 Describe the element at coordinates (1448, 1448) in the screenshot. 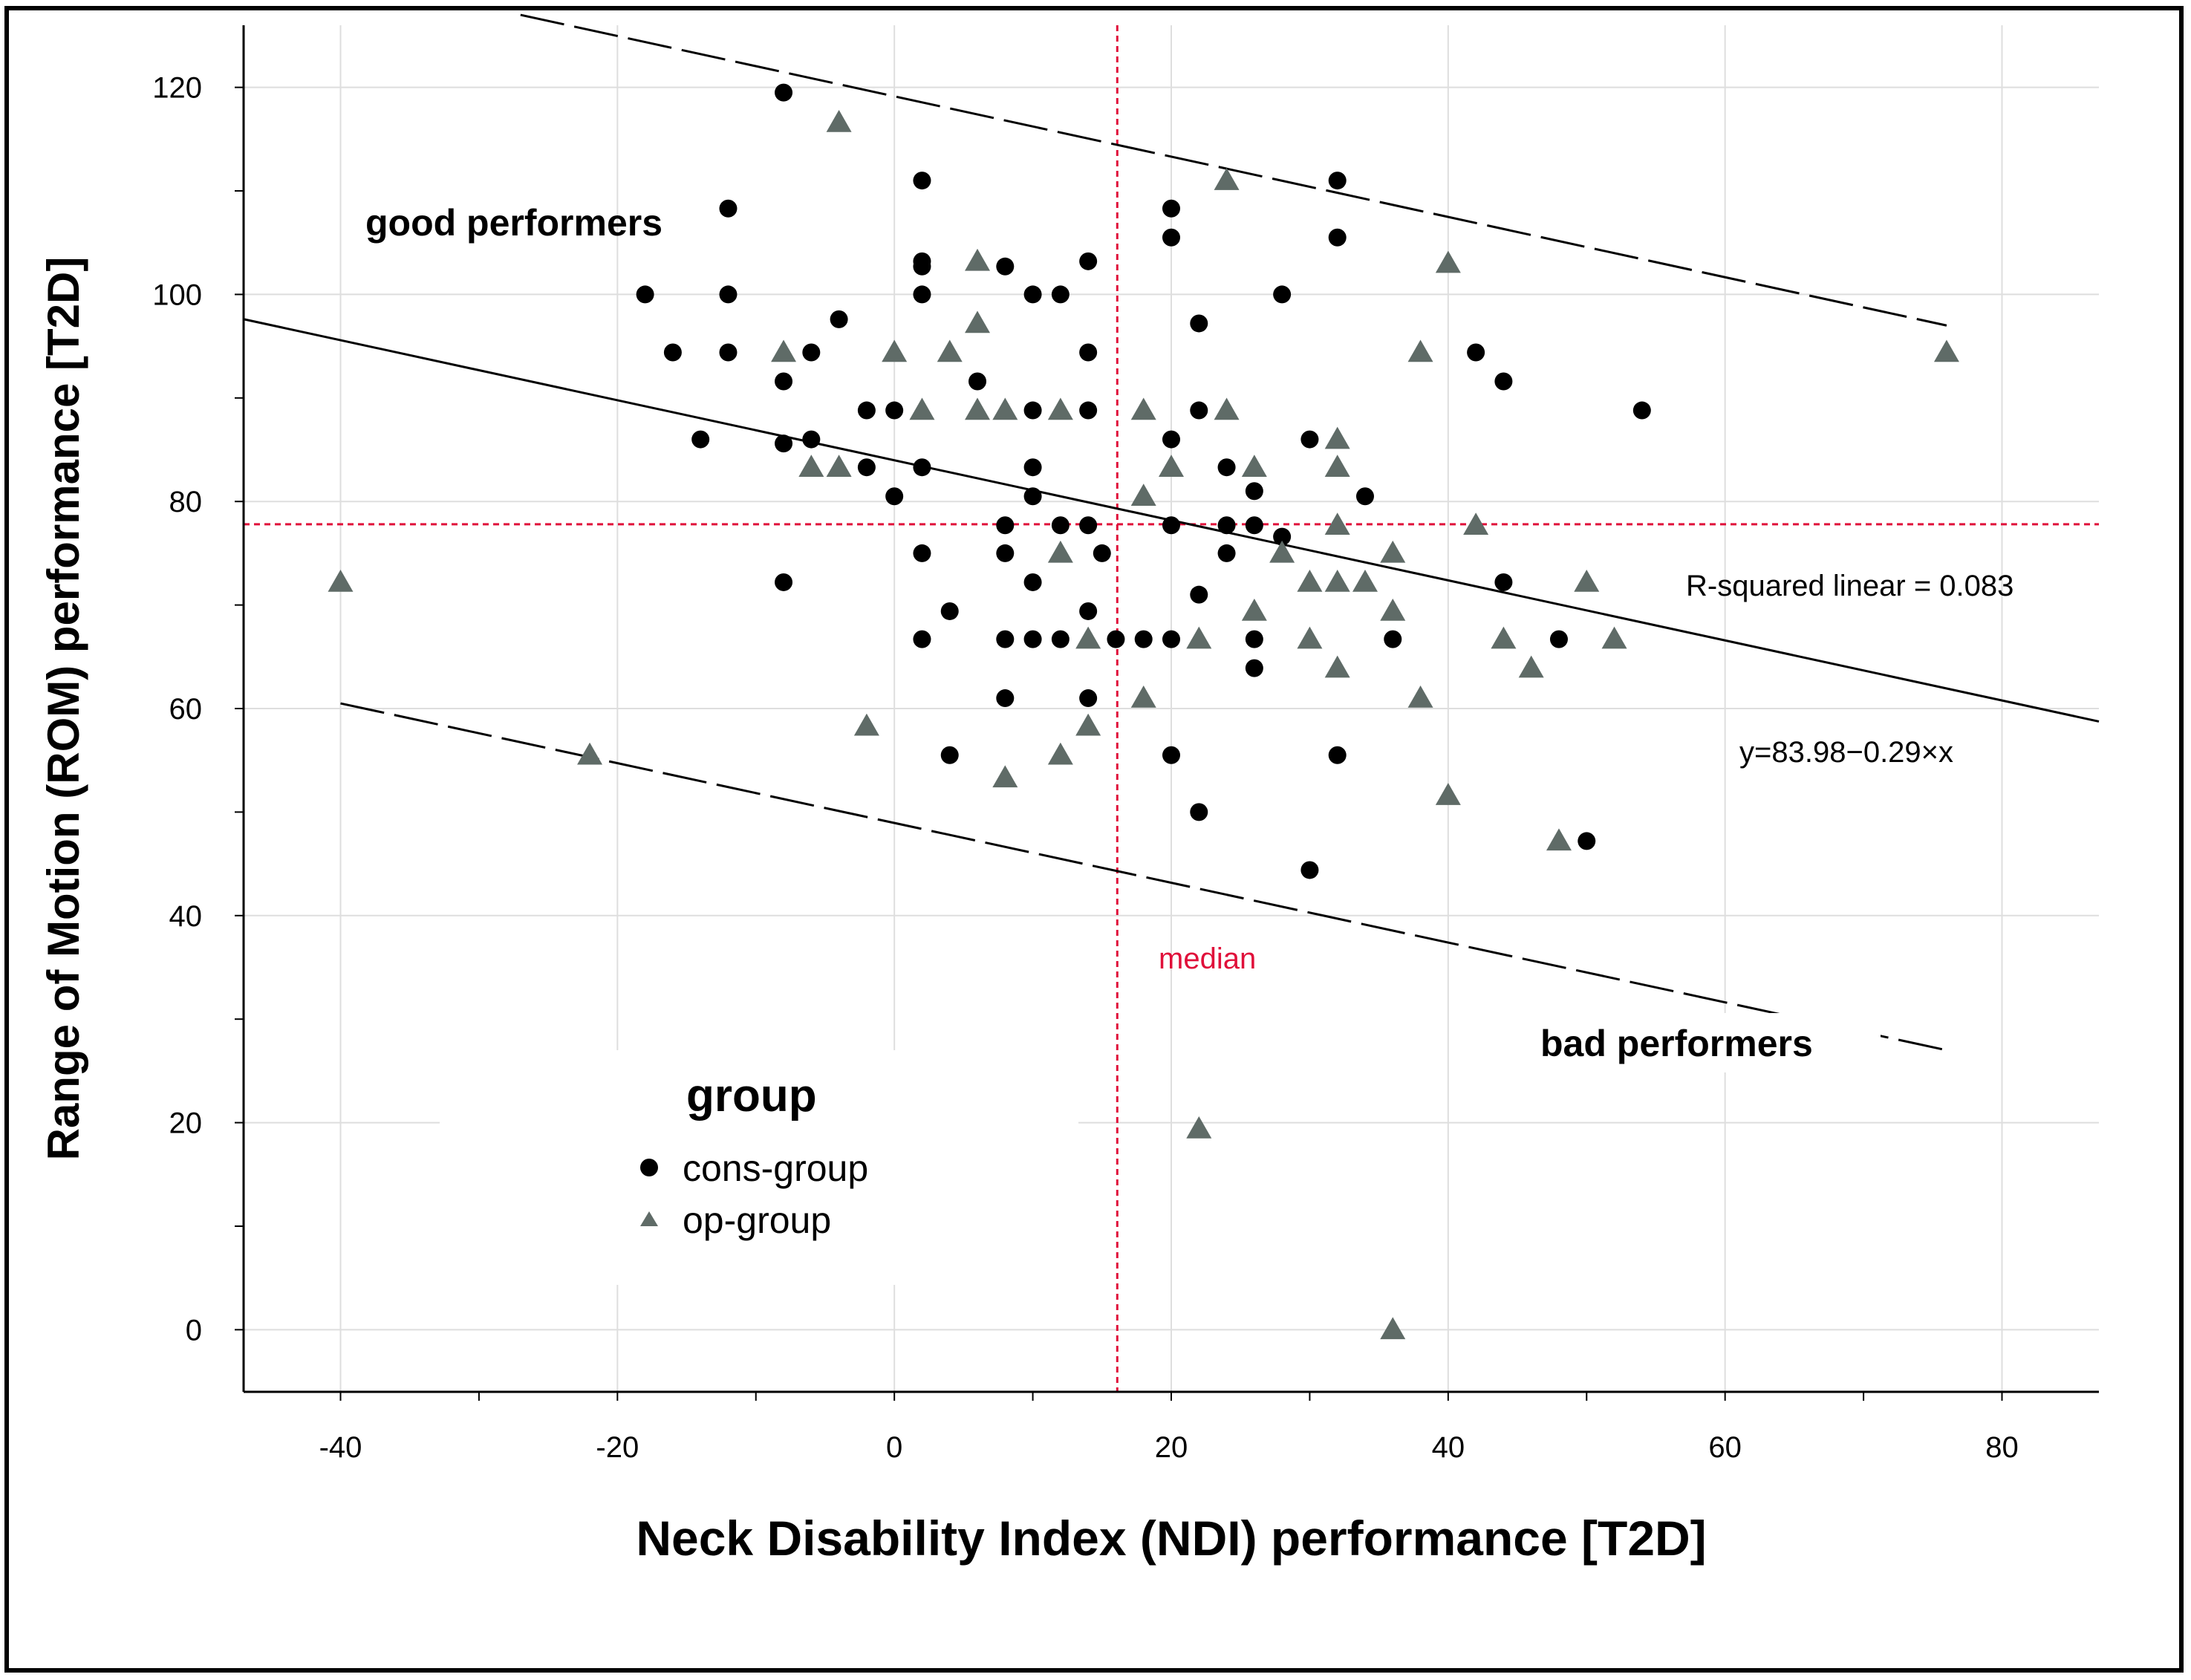

I see `x-tick-label: 40` at that location.